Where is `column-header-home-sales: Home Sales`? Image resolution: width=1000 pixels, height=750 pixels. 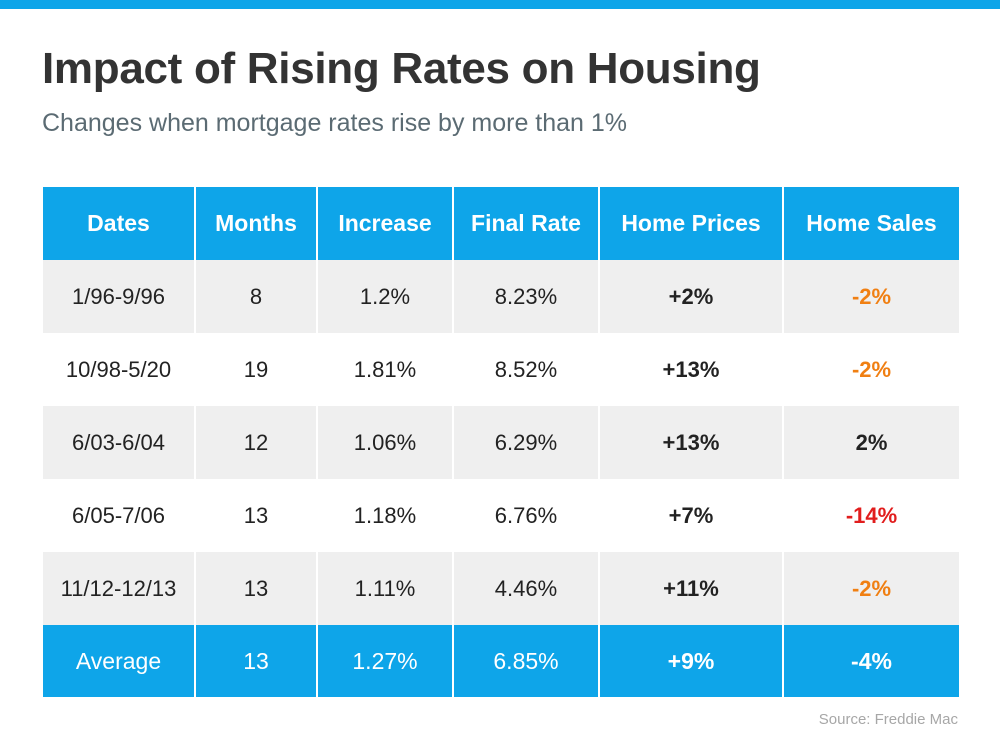
column-header-home-sales: Home Sales is located at coordinates (871, 223).